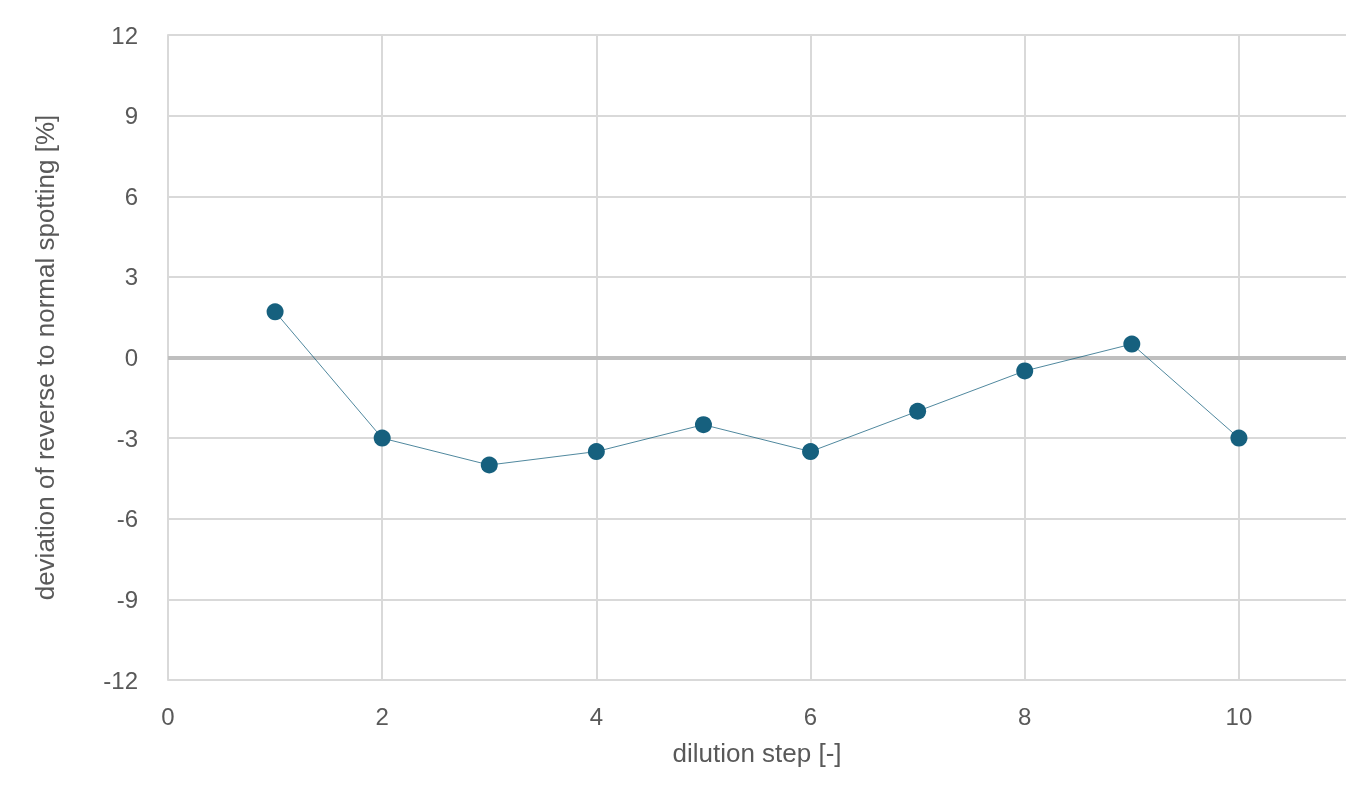 The width and height of the screenshot is (1354, 800). I want to click on x-tick-label: 6, so click(810, 716).